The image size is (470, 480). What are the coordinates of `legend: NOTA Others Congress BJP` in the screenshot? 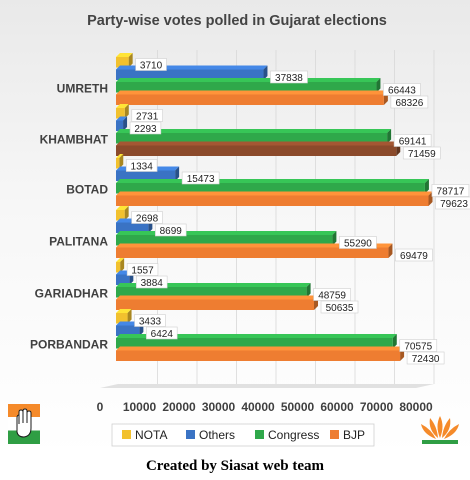 It's located at (243, 435).